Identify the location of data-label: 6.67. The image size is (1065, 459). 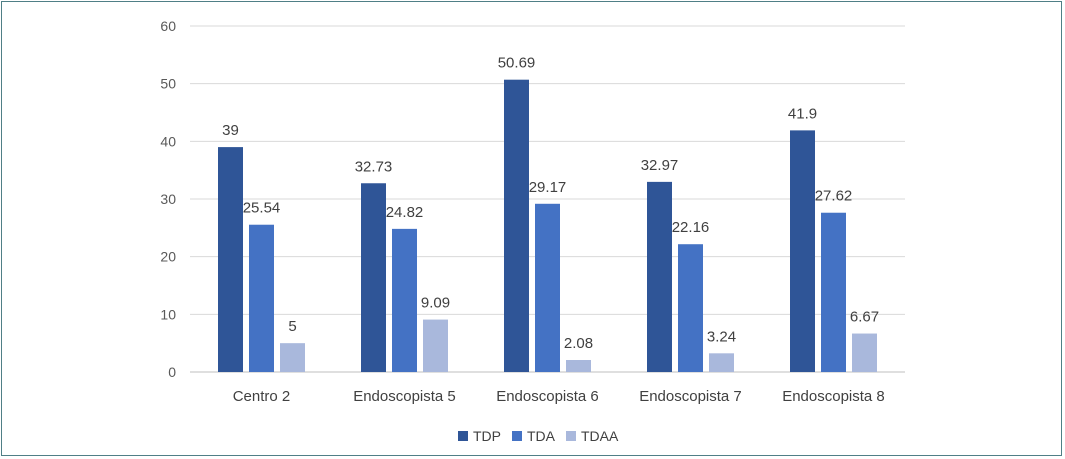
(864, 317).